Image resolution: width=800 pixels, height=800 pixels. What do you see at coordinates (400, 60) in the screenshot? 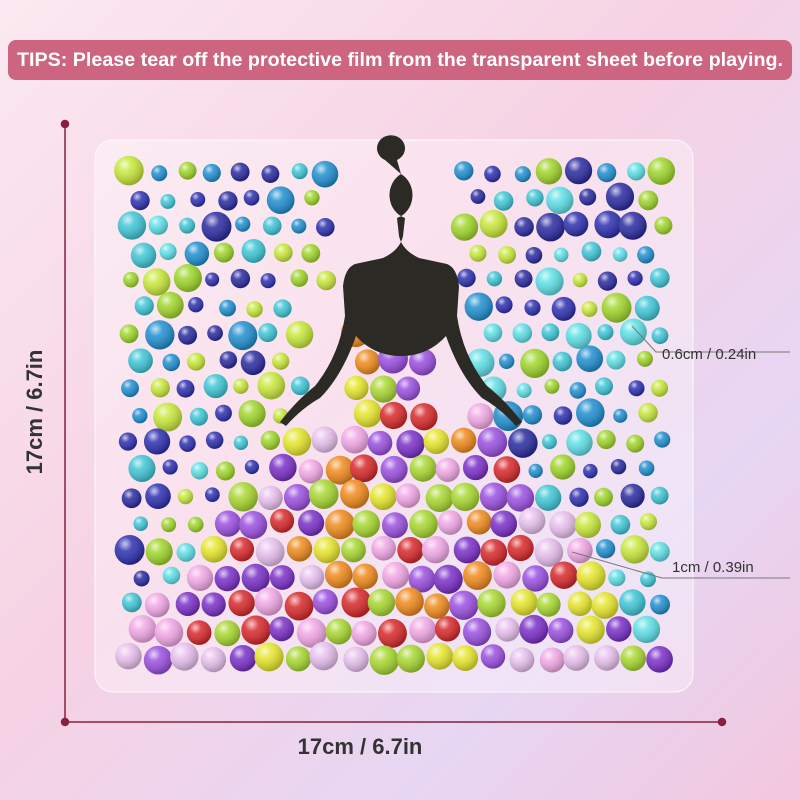
I see `banner` at bounding box center [400, 60].